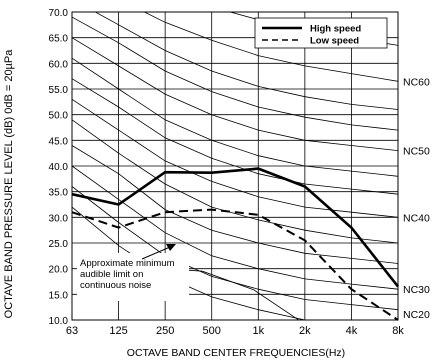 The width and height of the screenshot is (443, 361). Describe the element at coordinates (59, 90) in the screenshot. I see `y-tick-label: 55.0` at that location.